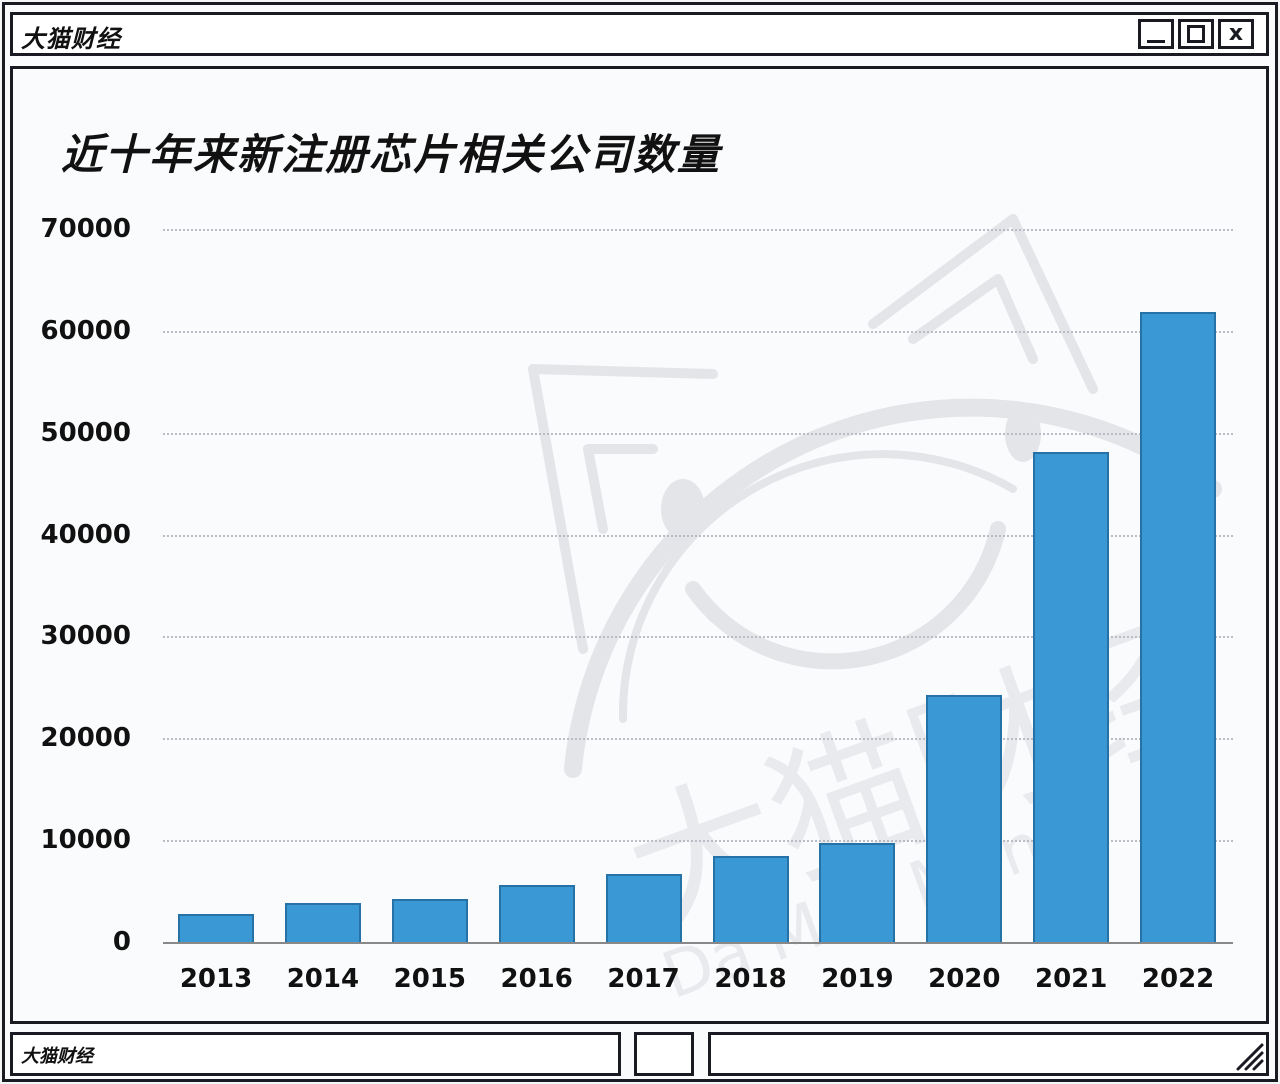 The width and height of the screenshot is (1280, 1084). I want to click on close-icon: x, so click(1236, 33).